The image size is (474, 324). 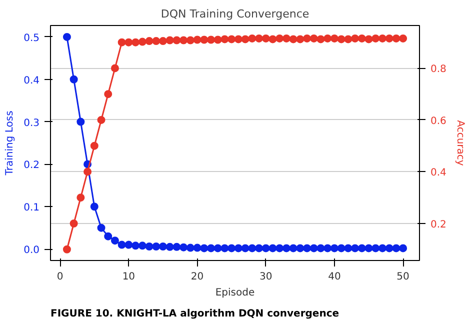 I want to click on x-tick-label: 10, so click(x=129, y=277).